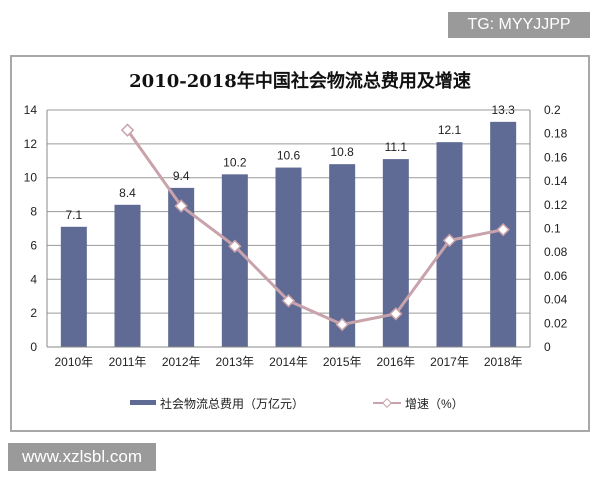 The height and width of the screenshot is (480, 600). I want to click on x-tick-label: 2015年, so click(342, 362).